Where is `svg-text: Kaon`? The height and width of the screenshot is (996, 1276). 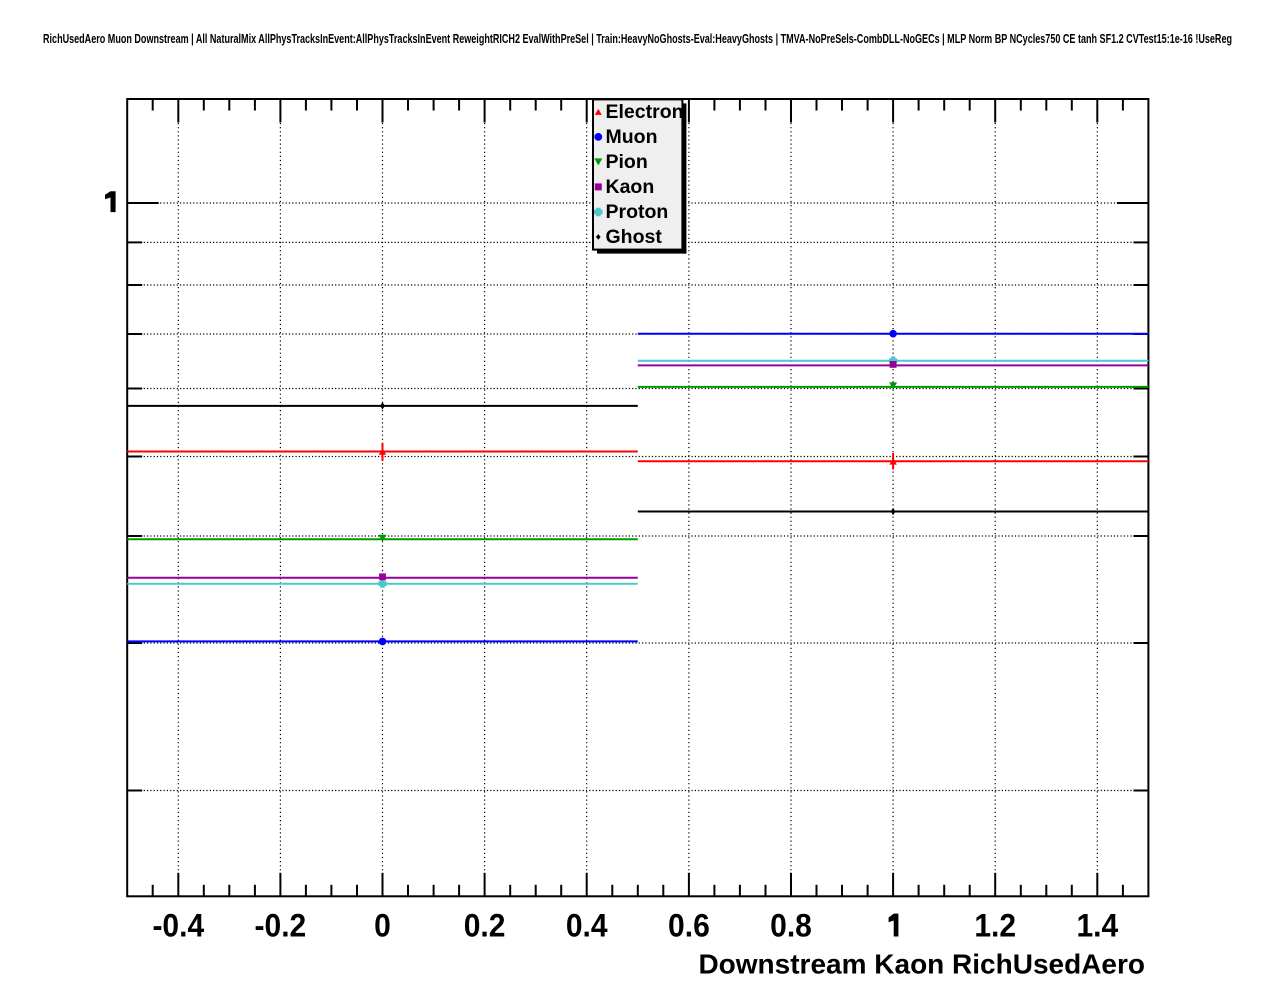
svg-text: Kaon is located at coordinates (630, 187).